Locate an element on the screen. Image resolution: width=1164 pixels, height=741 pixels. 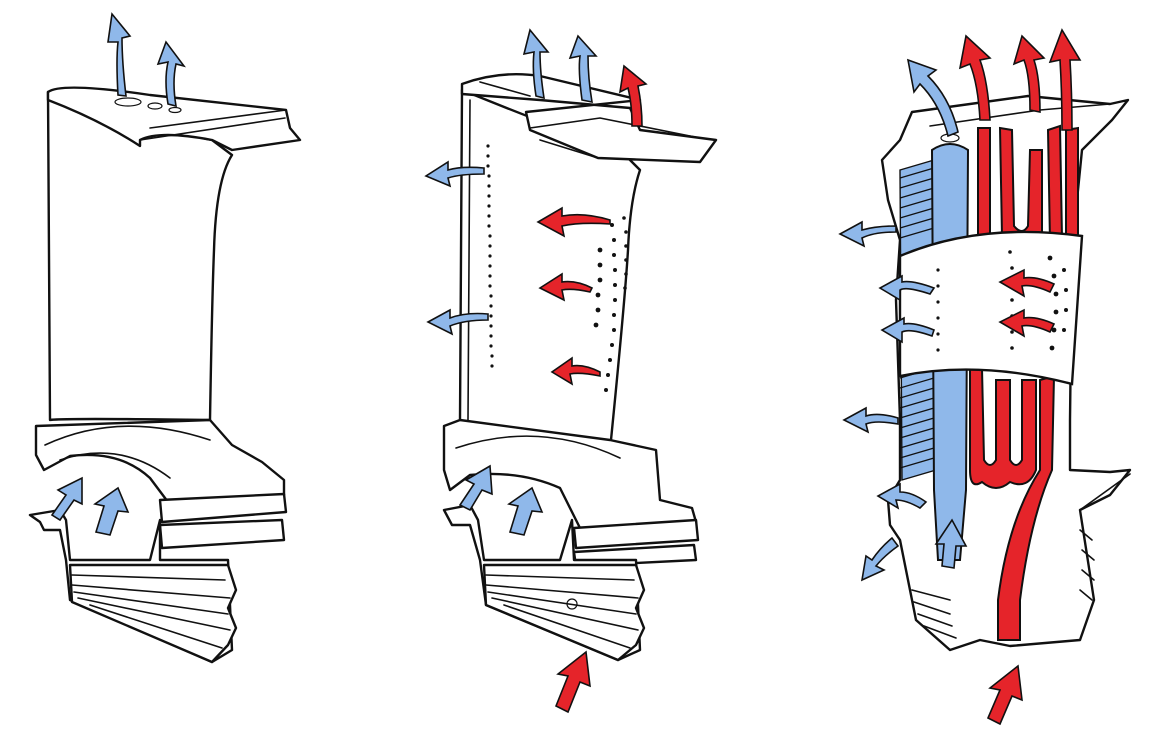
blade-left-firtree is located at coordinates (153, 613).